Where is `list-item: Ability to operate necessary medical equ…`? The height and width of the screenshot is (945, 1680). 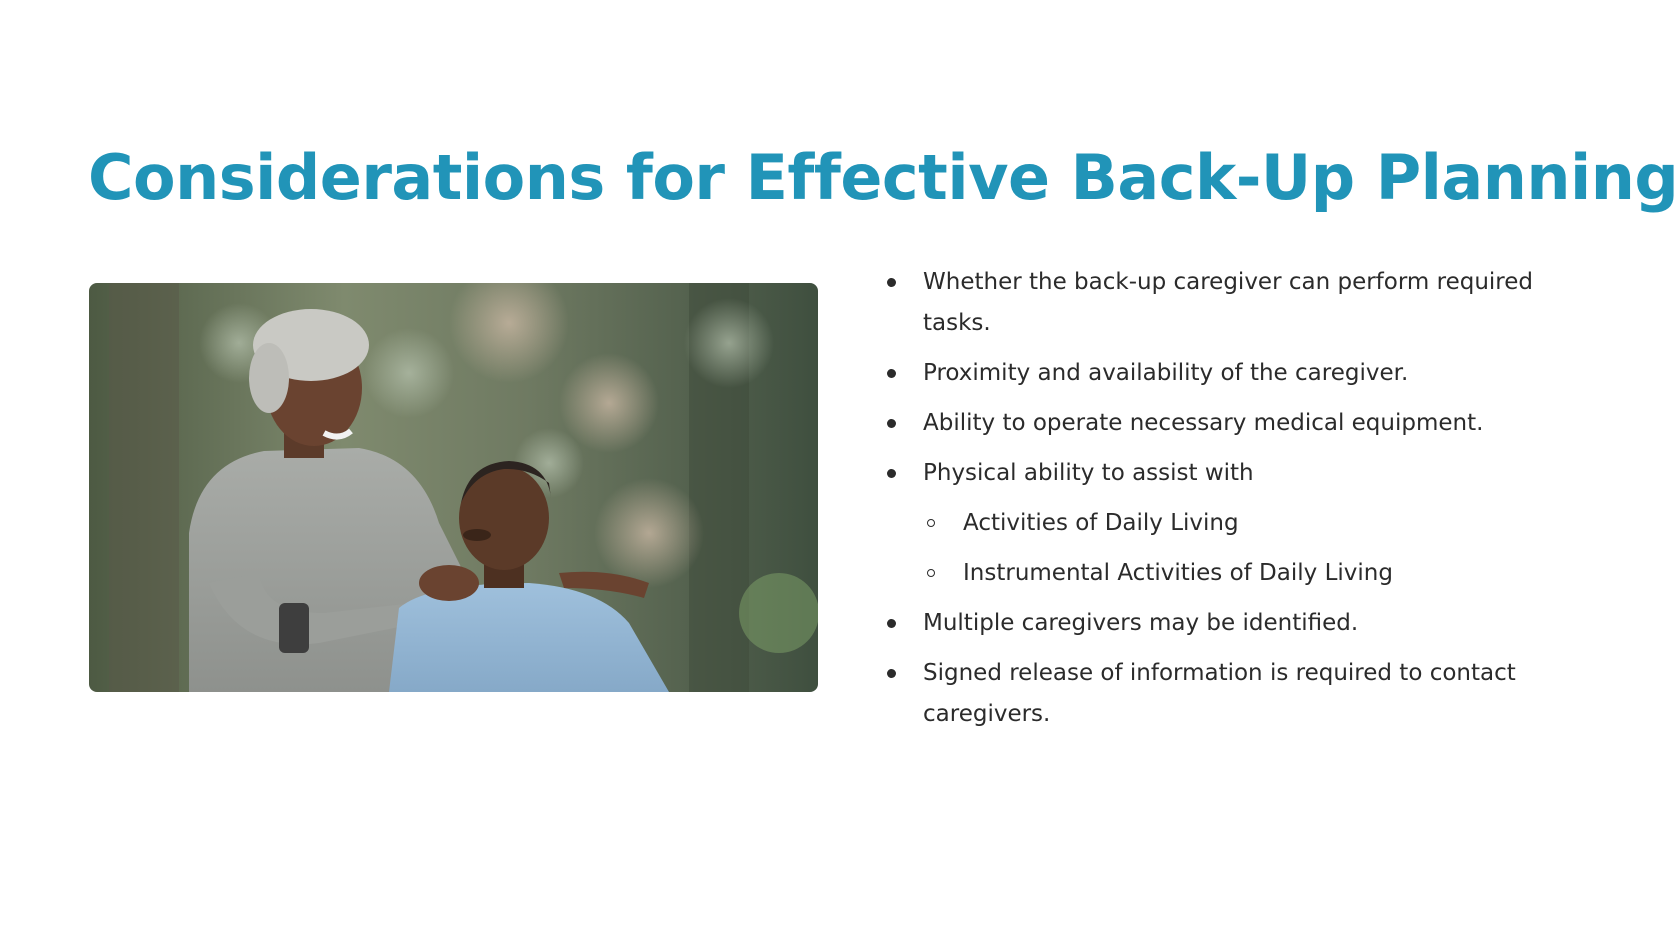 list-item: Ability to operate necessary medical equ… is located at coordinates (1245, 423).